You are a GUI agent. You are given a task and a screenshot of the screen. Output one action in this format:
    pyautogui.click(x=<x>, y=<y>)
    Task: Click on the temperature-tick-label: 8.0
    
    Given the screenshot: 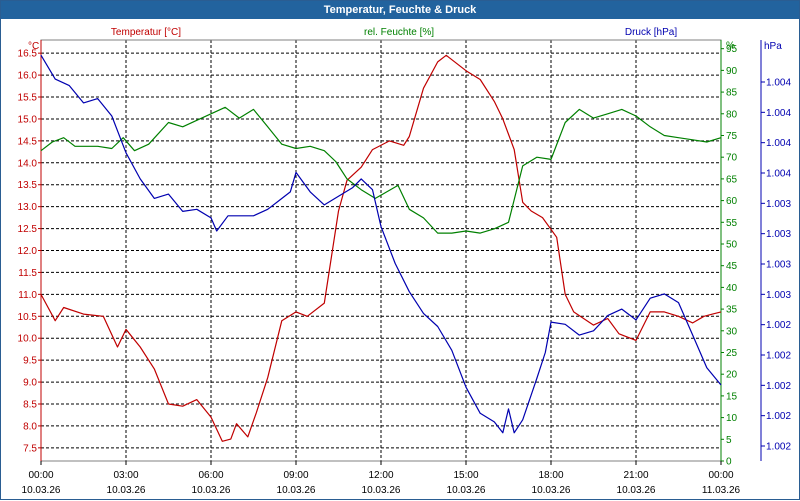 What is the action you would take?
    pyautogui.click(x=30, y=426)
    